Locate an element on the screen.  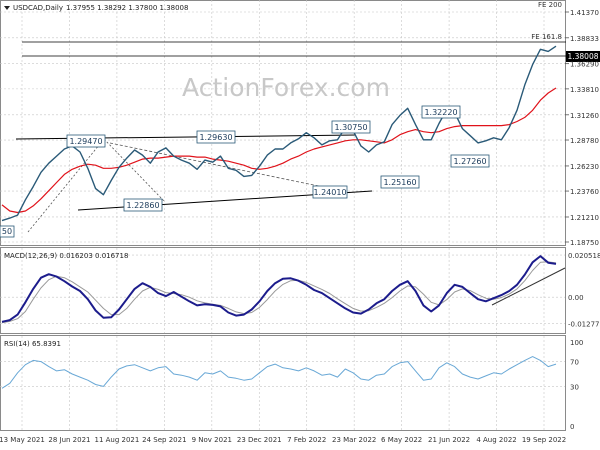
macd-tick-label: 0.020518 is located at coordinates (584, 256).